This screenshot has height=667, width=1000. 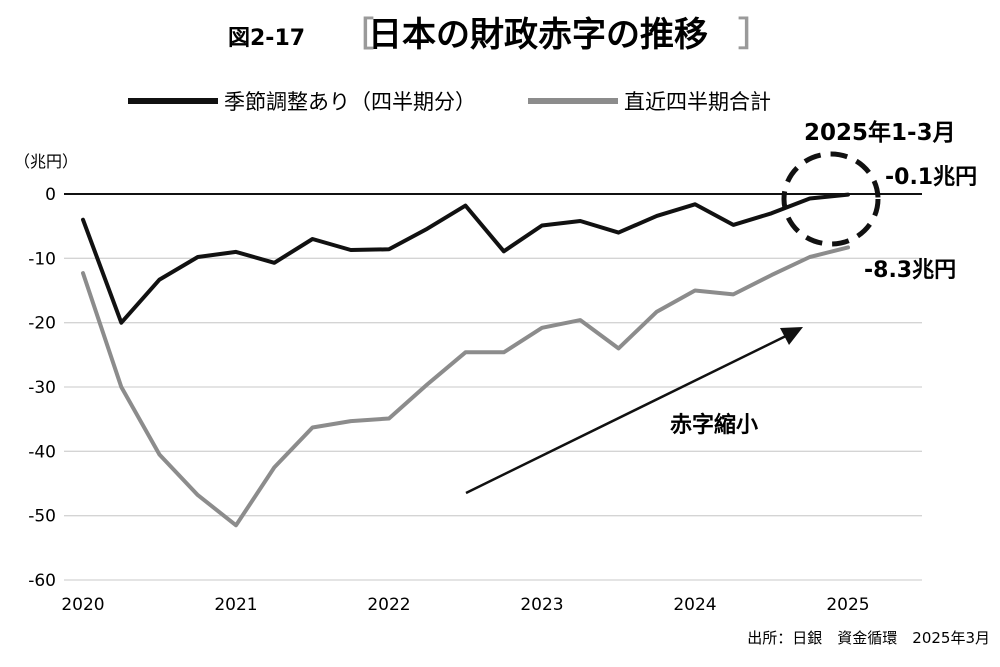 What do you see at coordinates (714, 425) in the screenshot?
I see `annotation-trend: 赤字縮小` at bounding box center [714, 425].